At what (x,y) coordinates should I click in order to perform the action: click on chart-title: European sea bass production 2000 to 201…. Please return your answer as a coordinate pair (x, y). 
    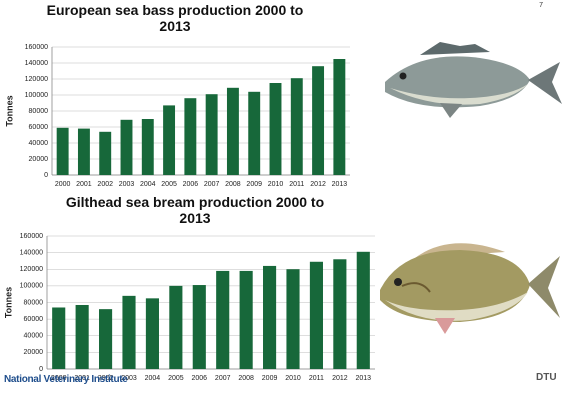
    Looking at the image, I should click on (175, 18).